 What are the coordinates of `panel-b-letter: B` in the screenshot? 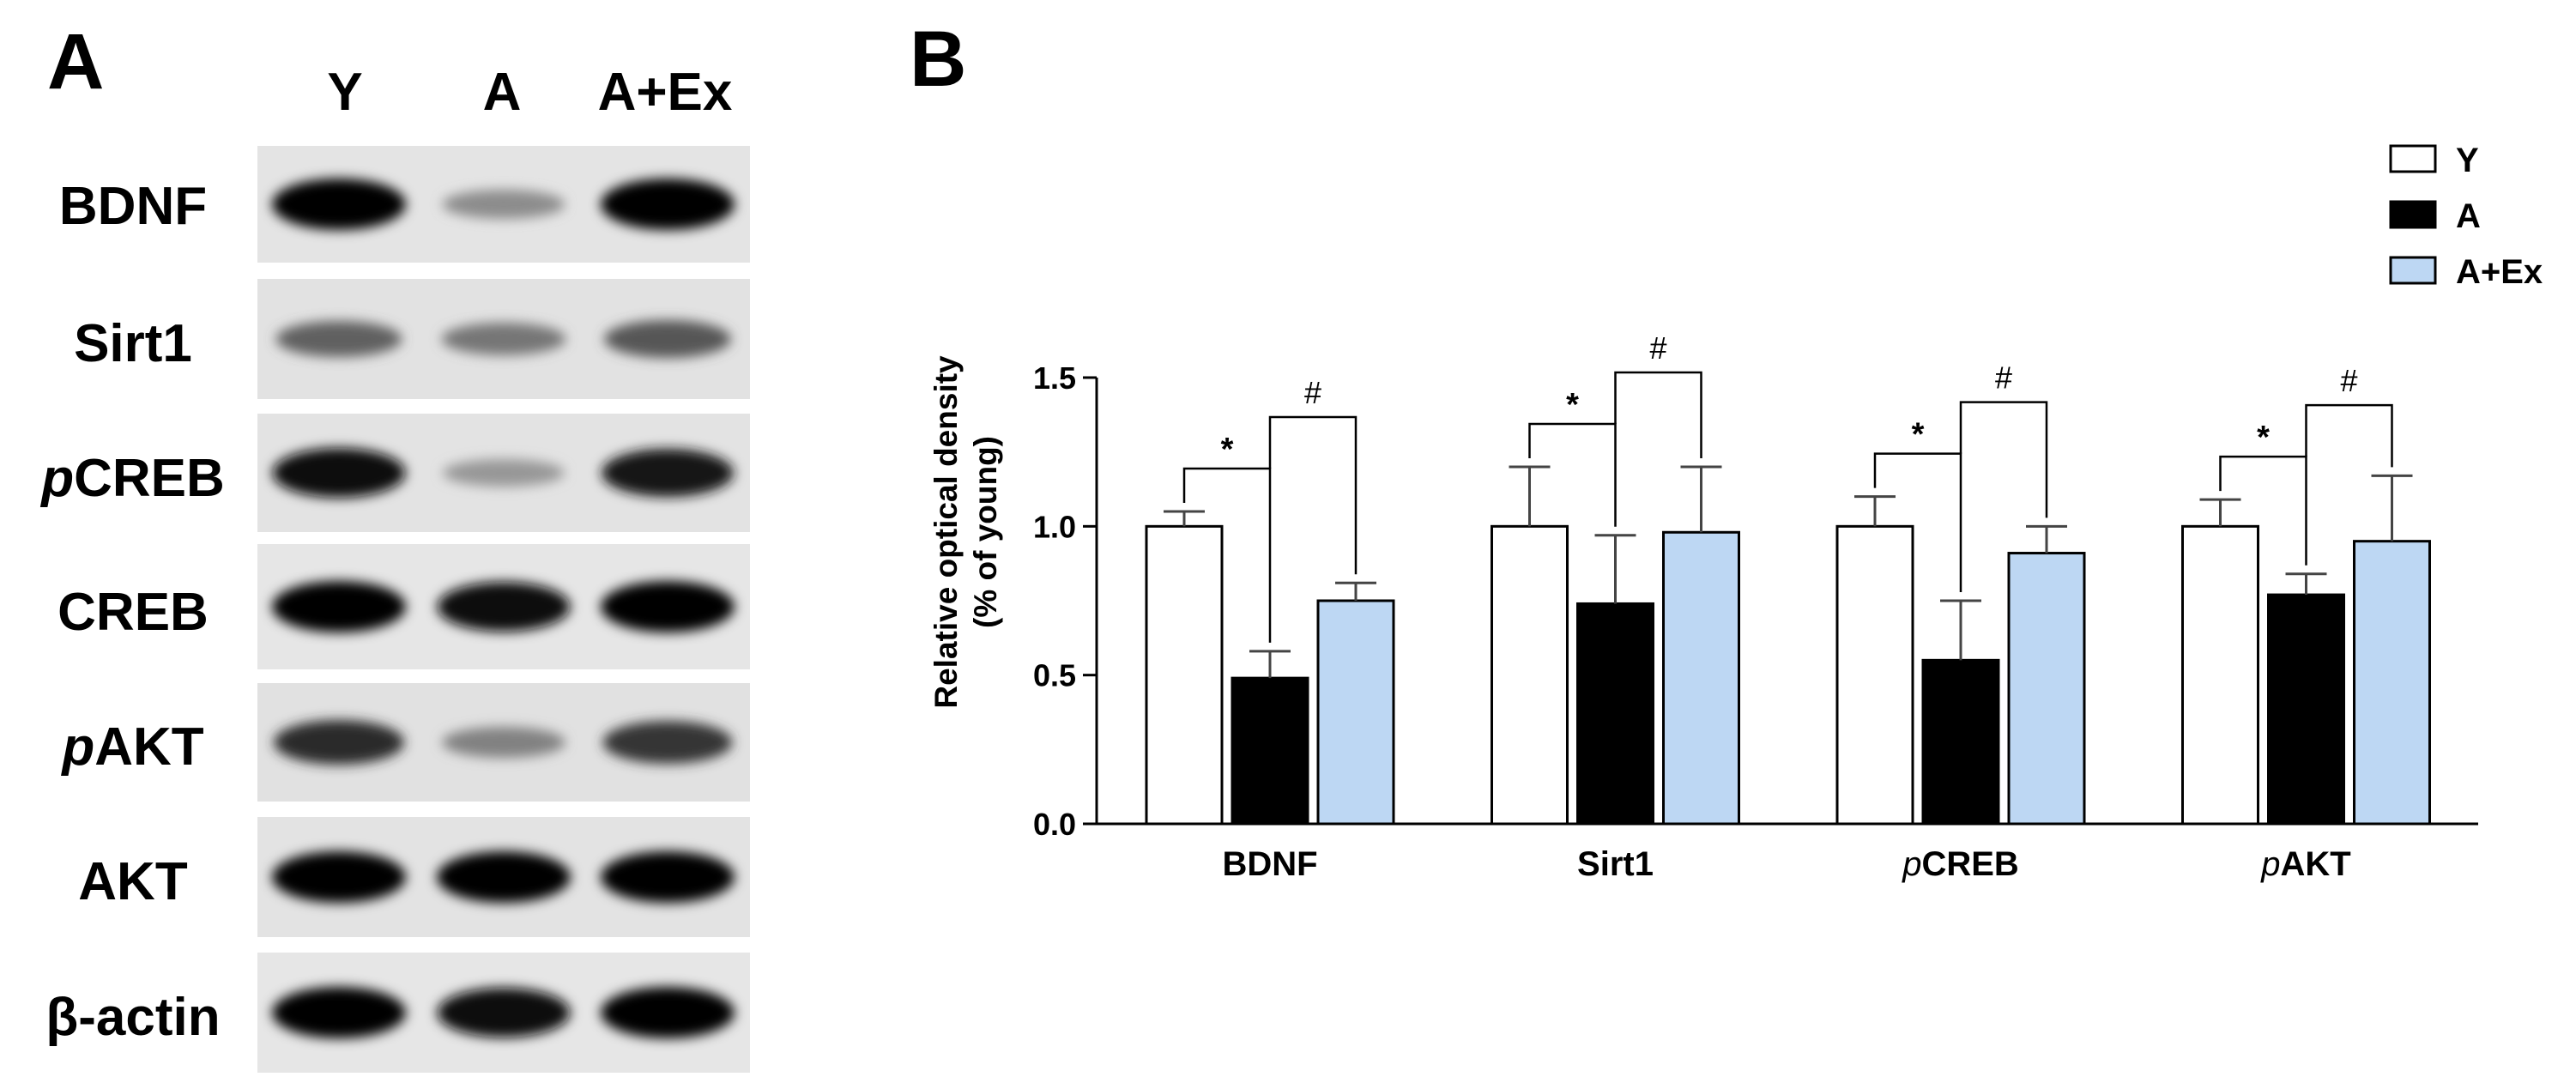 It's located at (938, 59).